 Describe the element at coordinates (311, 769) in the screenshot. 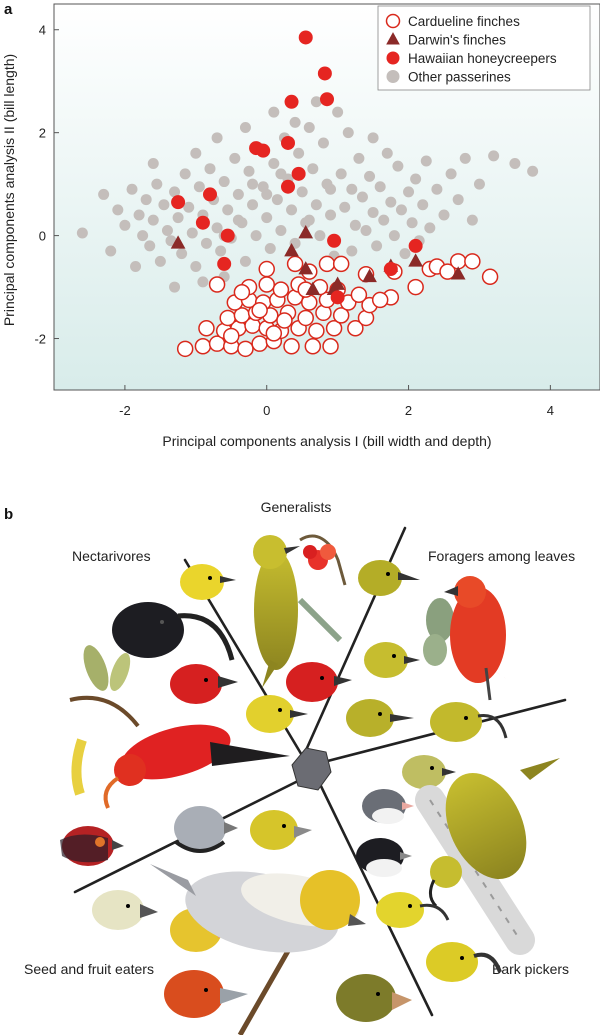

I see `center-hub` at that location.